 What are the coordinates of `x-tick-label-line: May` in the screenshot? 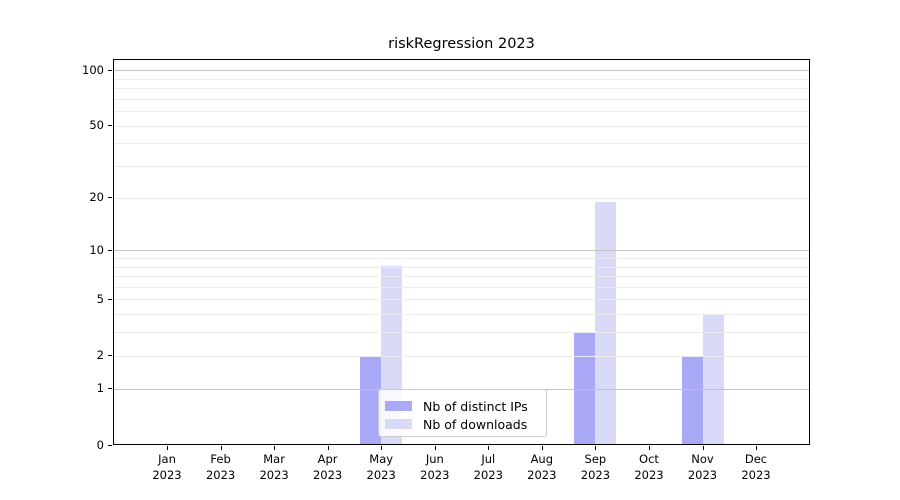 It's located at (381, 459).